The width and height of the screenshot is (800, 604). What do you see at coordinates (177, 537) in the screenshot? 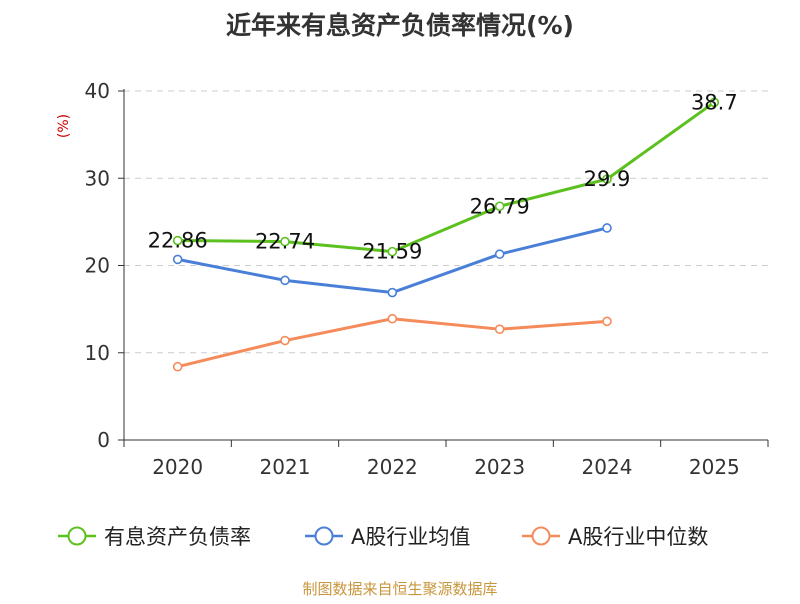
I see `legend-label: 有息资产负债率` at bounding box center [177, 537].